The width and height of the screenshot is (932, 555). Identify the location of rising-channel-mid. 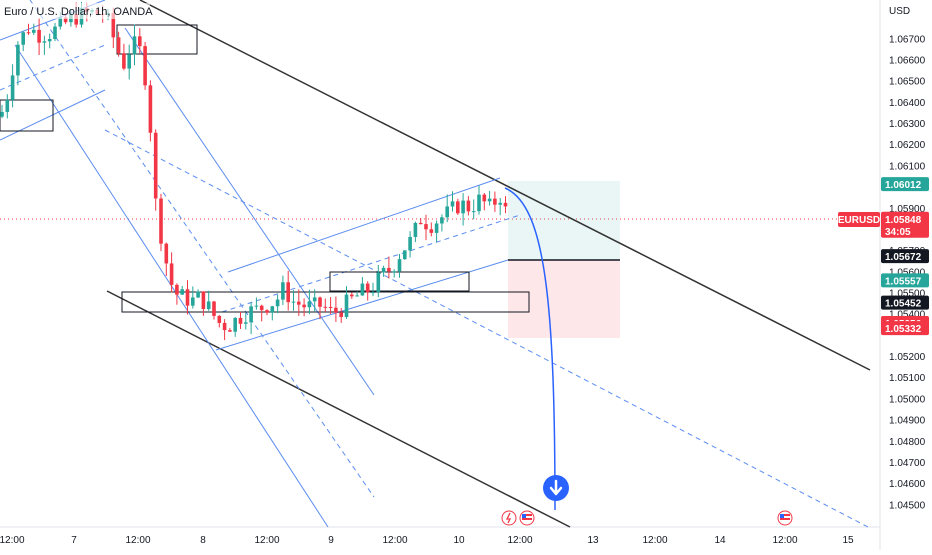
(371, 263).